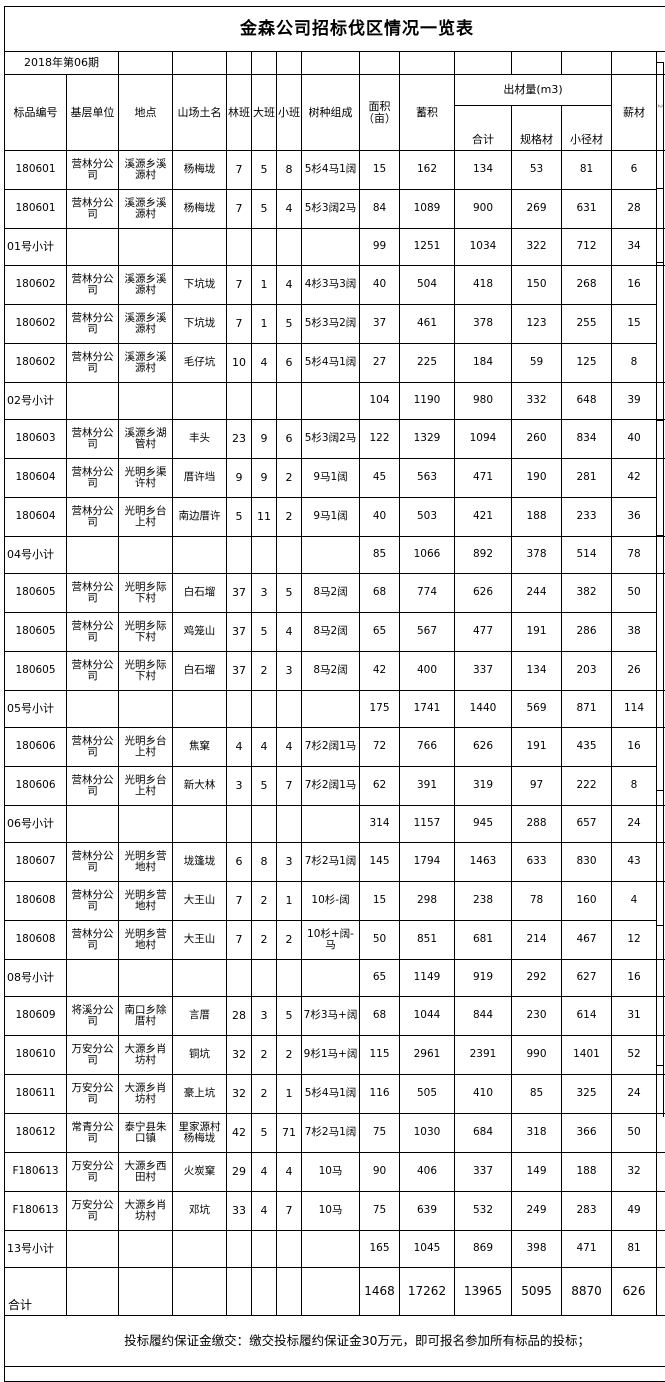  I want to click on cell-base-price: 53, so click(661, 1133).